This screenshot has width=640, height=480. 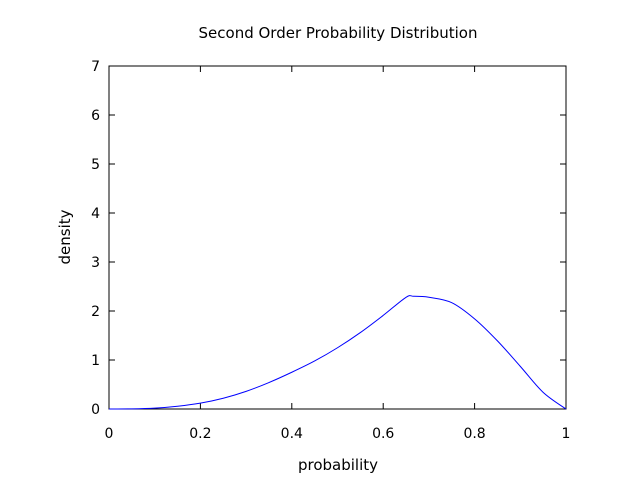 What do you see at coordinates (292, 434) in the screenshot?
I see `x-tick-label: 0.4` at bounding box center [292, 434].